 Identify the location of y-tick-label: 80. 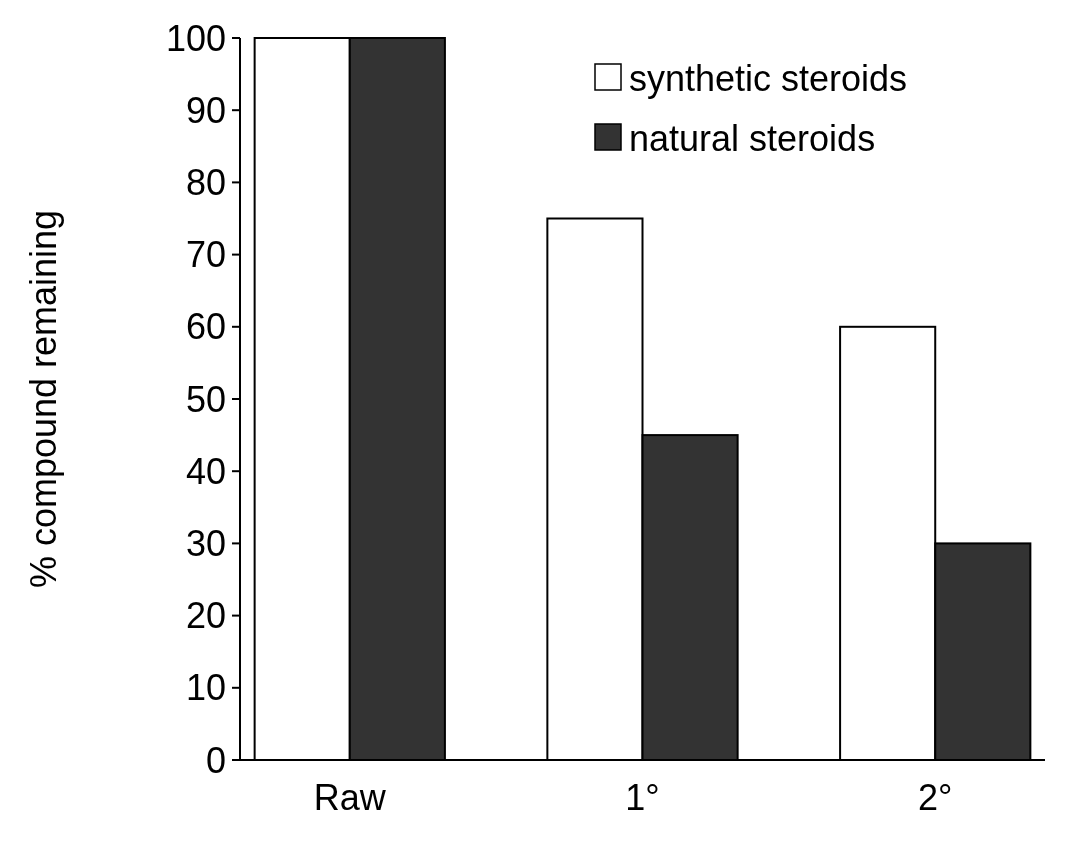
(205, 182).